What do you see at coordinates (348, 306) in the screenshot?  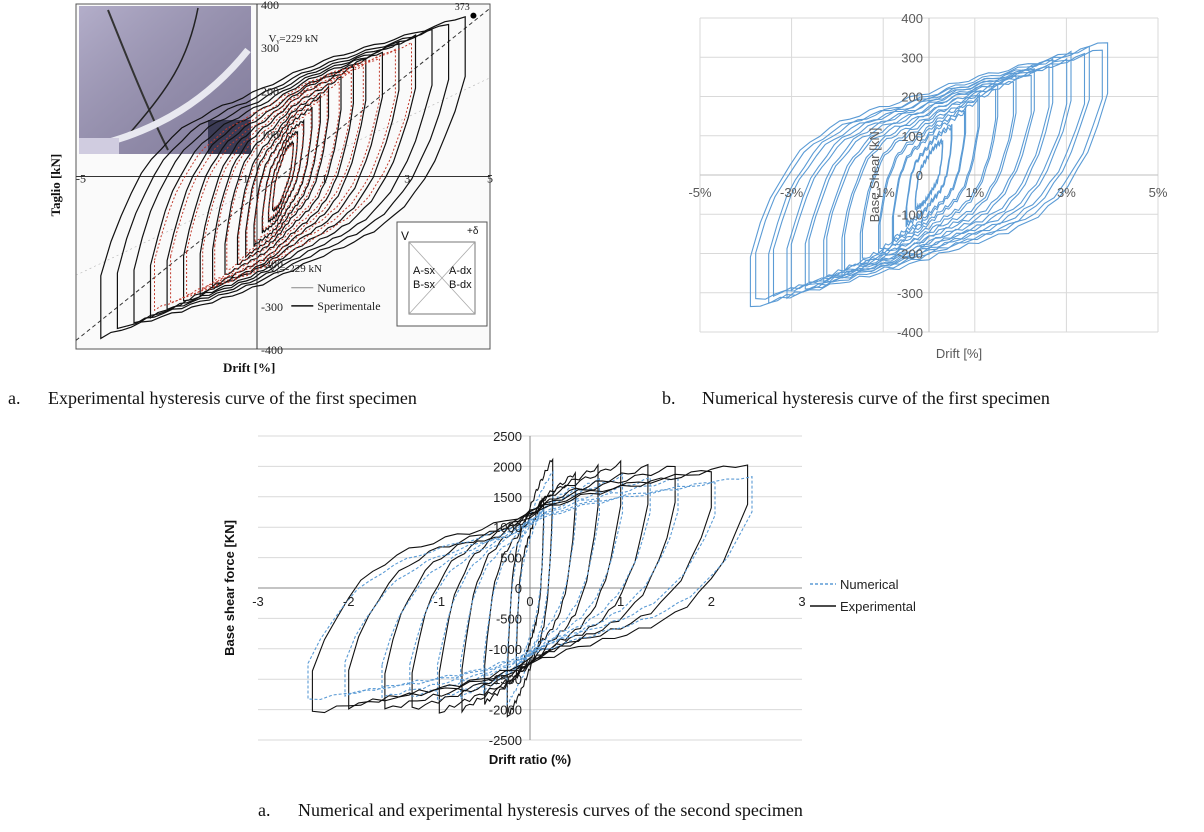 I see `legend-label-sperimentale: Sperimentale` at bounding box center [348, 306].